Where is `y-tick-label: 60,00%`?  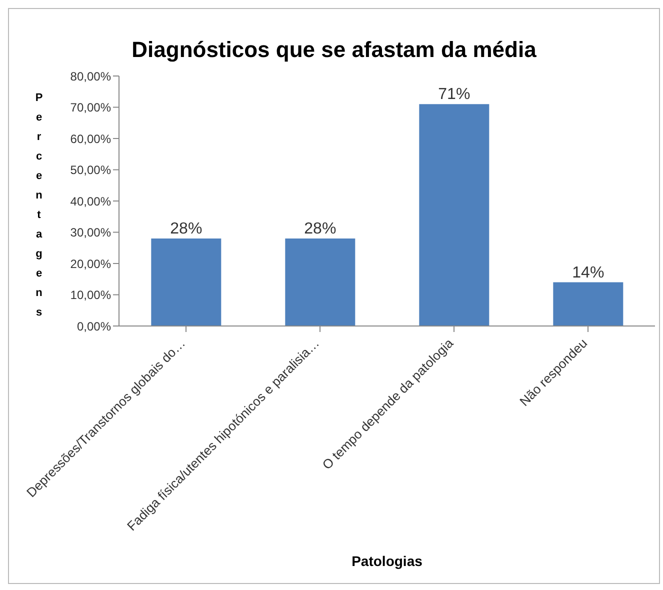
y-tick-label: 60,00% is located at coordinates (91, 139).